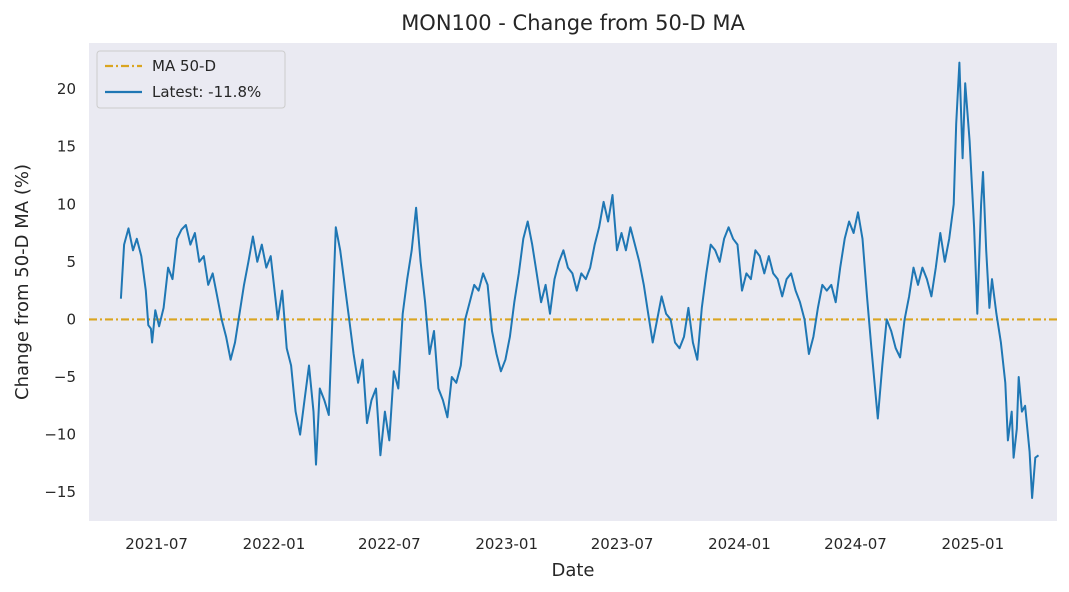 The height and width of the screenshot is (592, 1069). What do you see at coordinates (739, 544) in the screenshot?
I see `x-tick-label: 2024-01` at bounding box center [739, 544].